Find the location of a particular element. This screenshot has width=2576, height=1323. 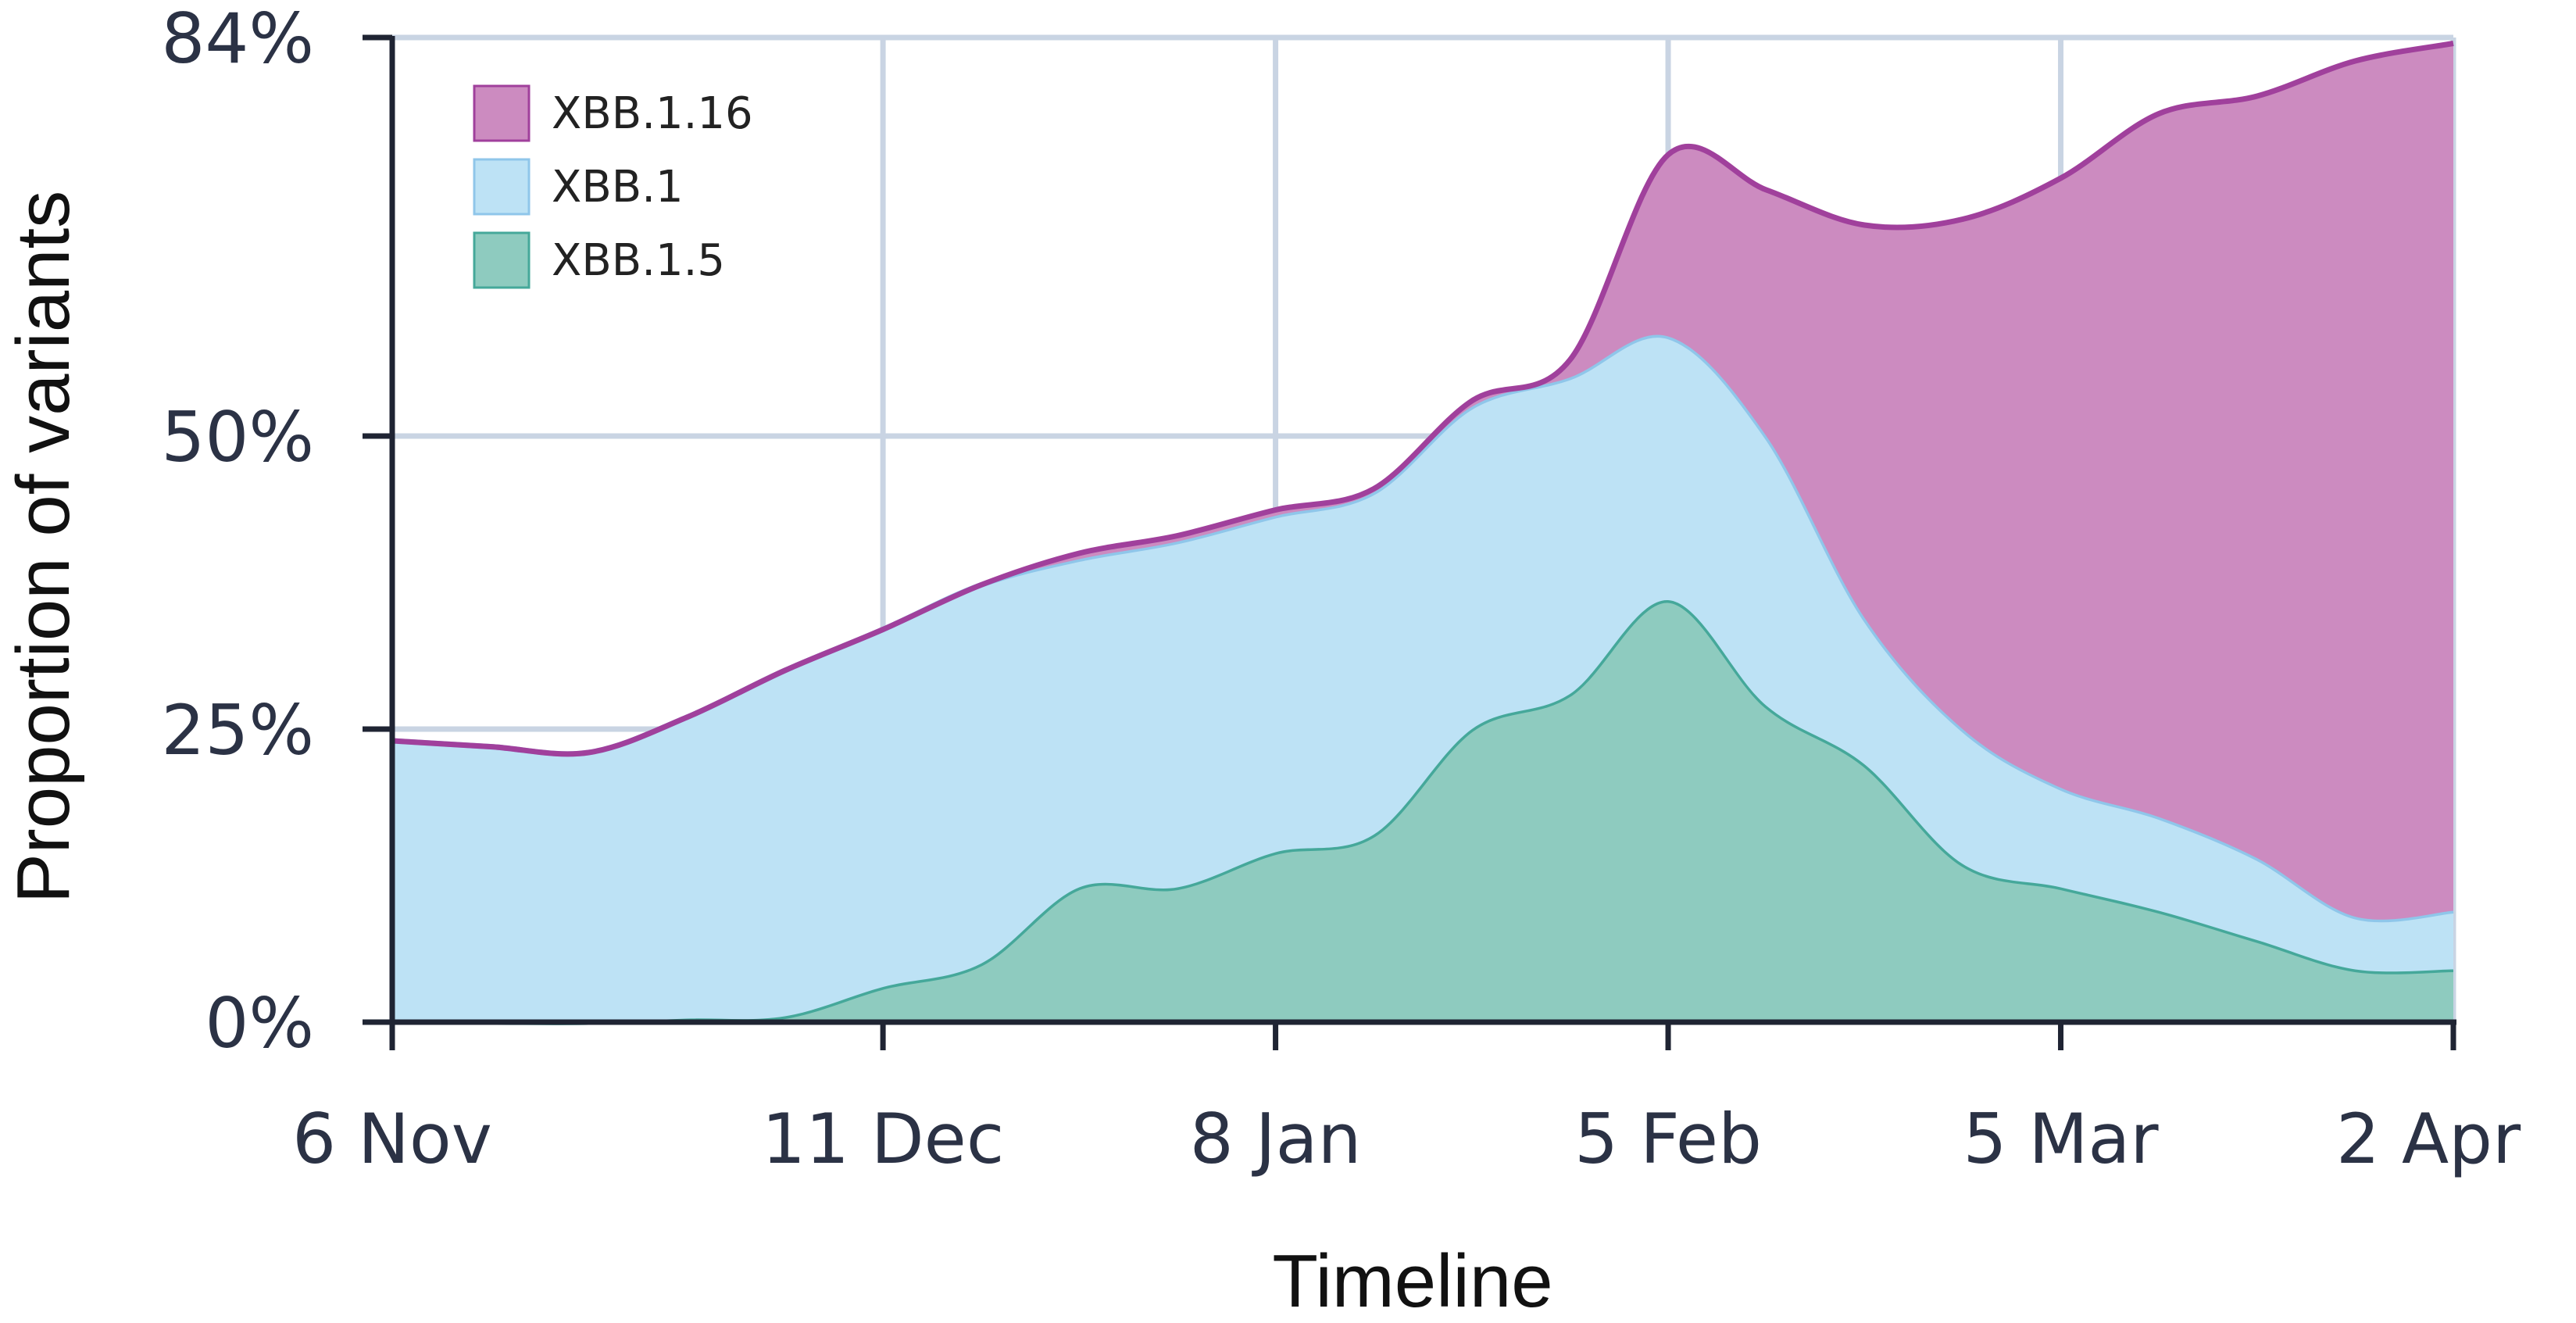

x-axis-label: Timeline is located at coordinates (1412, 1281).